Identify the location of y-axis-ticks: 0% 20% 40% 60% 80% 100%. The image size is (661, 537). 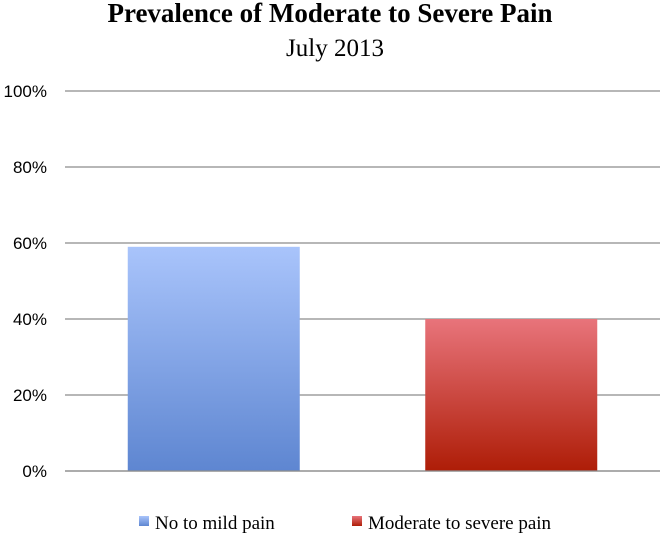
(25, 281).